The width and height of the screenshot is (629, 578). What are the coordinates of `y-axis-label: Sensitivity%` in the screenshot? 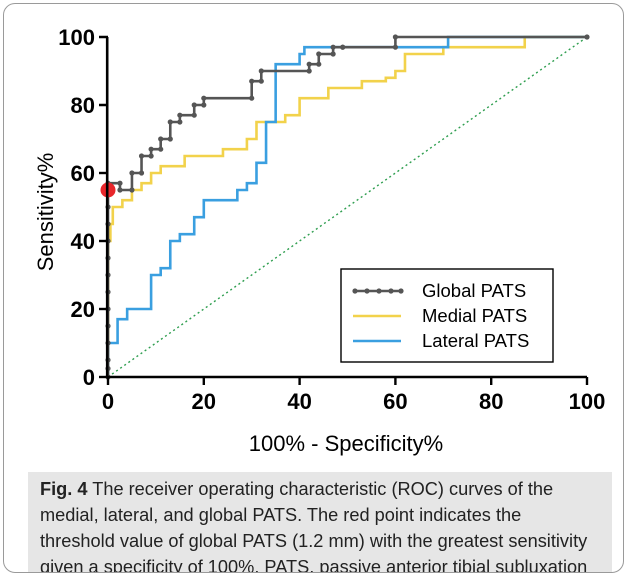 It's located at (45, 212).